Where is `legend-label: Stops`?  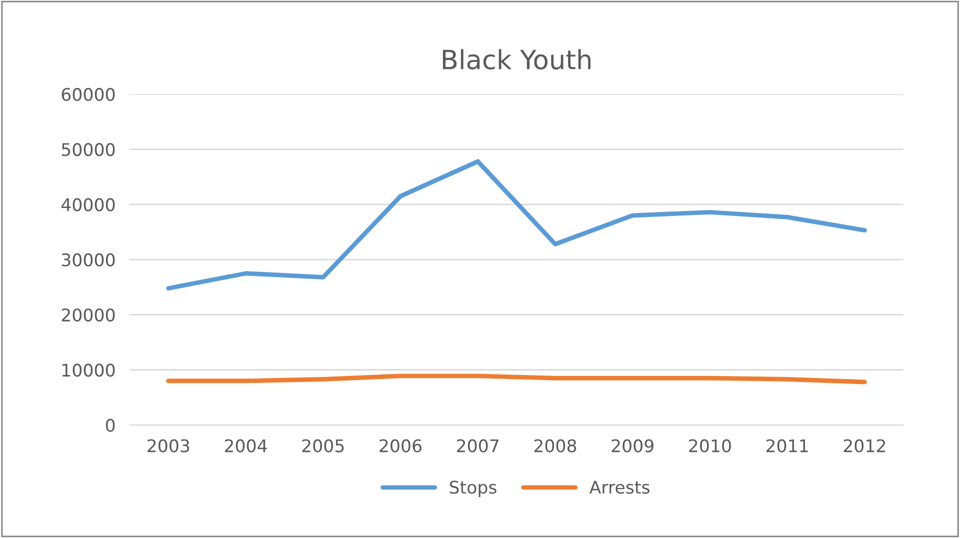 legend-label: Stops is located at coordinates (473, 489).